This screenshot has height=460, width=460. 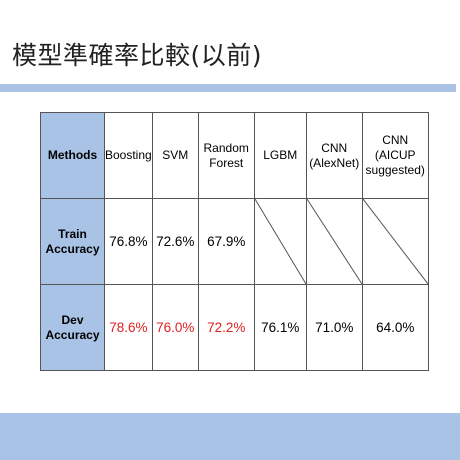 I want to click on column-header-label: LGBM, so click(x=280, y=155).